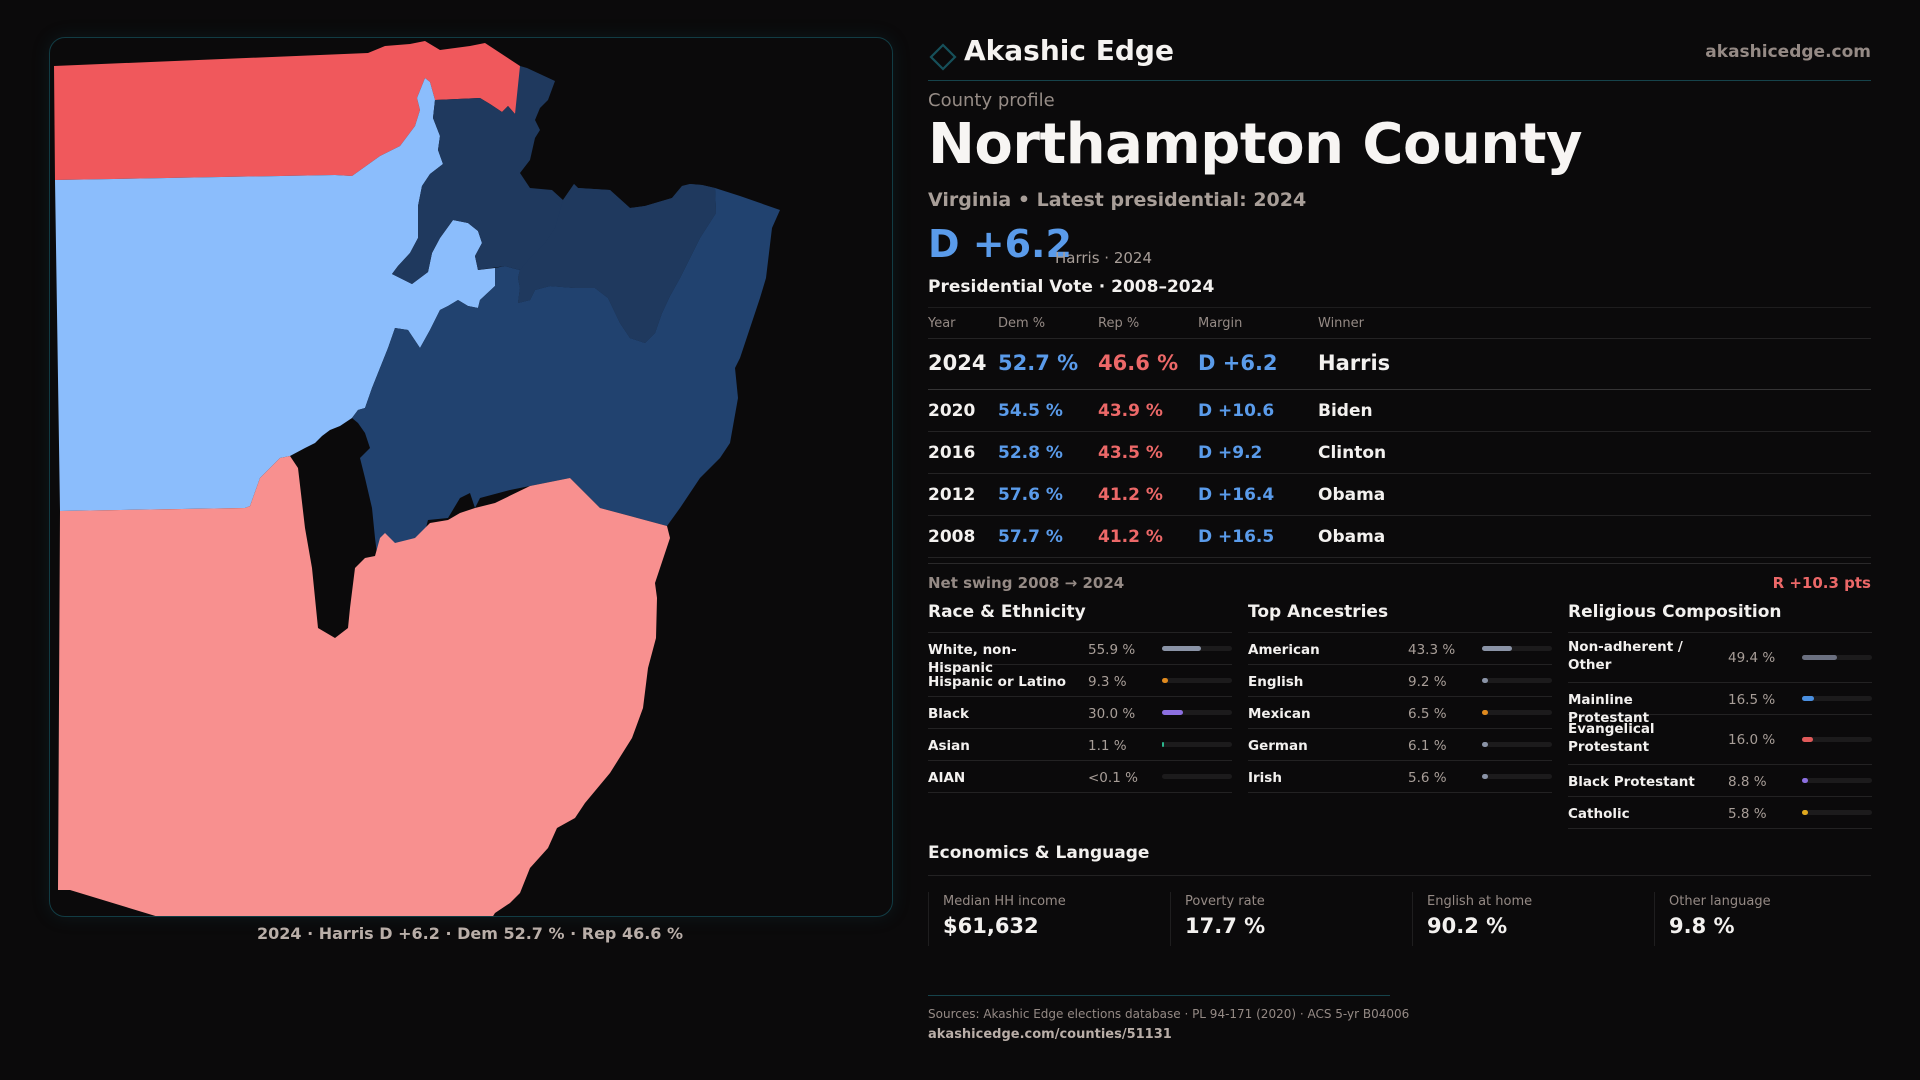  What do you see at coordinates (1611, 738) in the screenshot?
I see `item-label: Evangelical Protestant` at bounding box center [1611, 738].